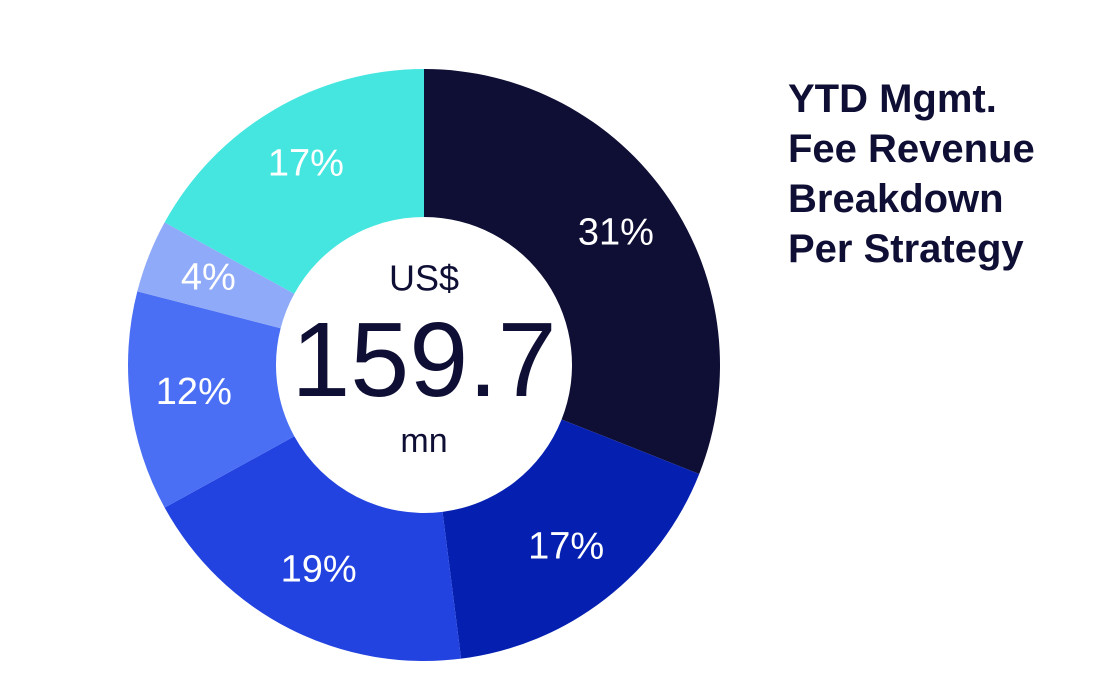  Describe the element at coordinates (319, 570) in the screenshot. I see `value-label: 19%` at that location.